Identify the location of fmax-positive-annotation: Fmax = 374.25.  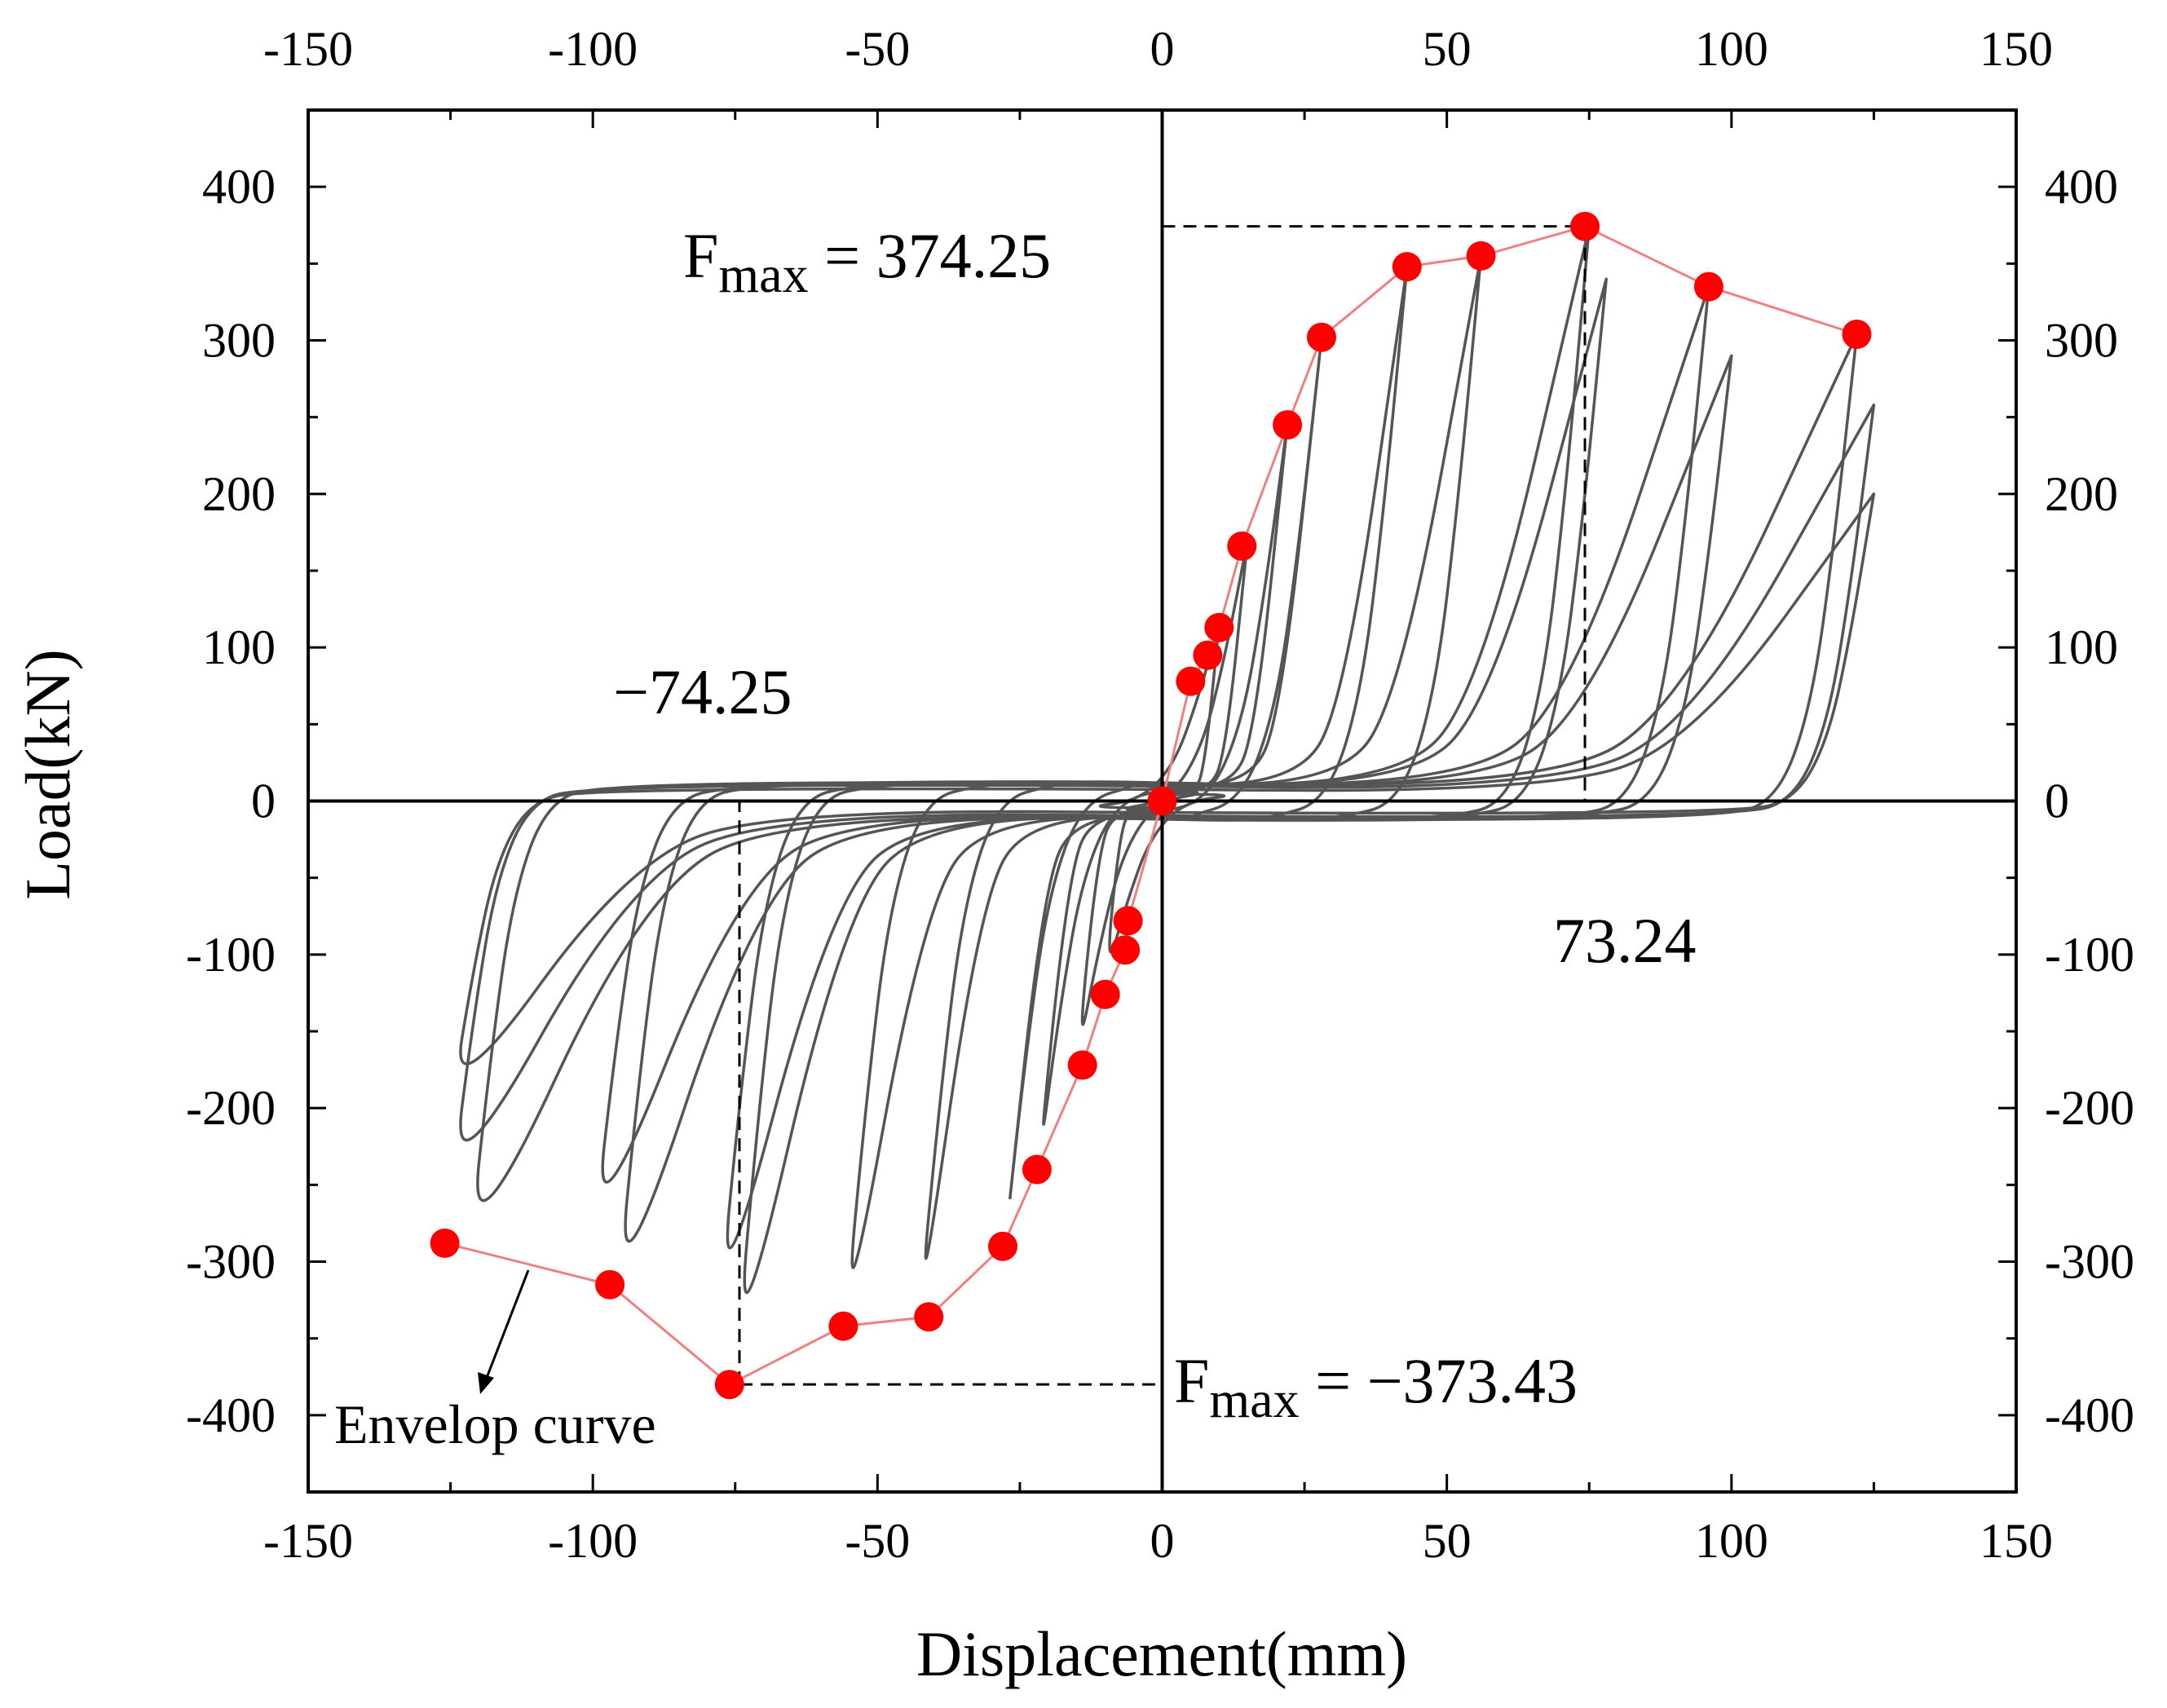
(867, 261).